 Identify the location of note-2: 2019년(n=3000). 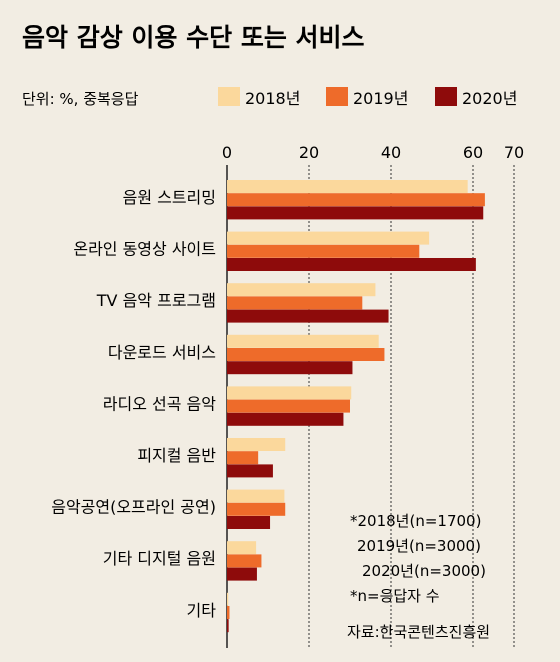
(419, 546).